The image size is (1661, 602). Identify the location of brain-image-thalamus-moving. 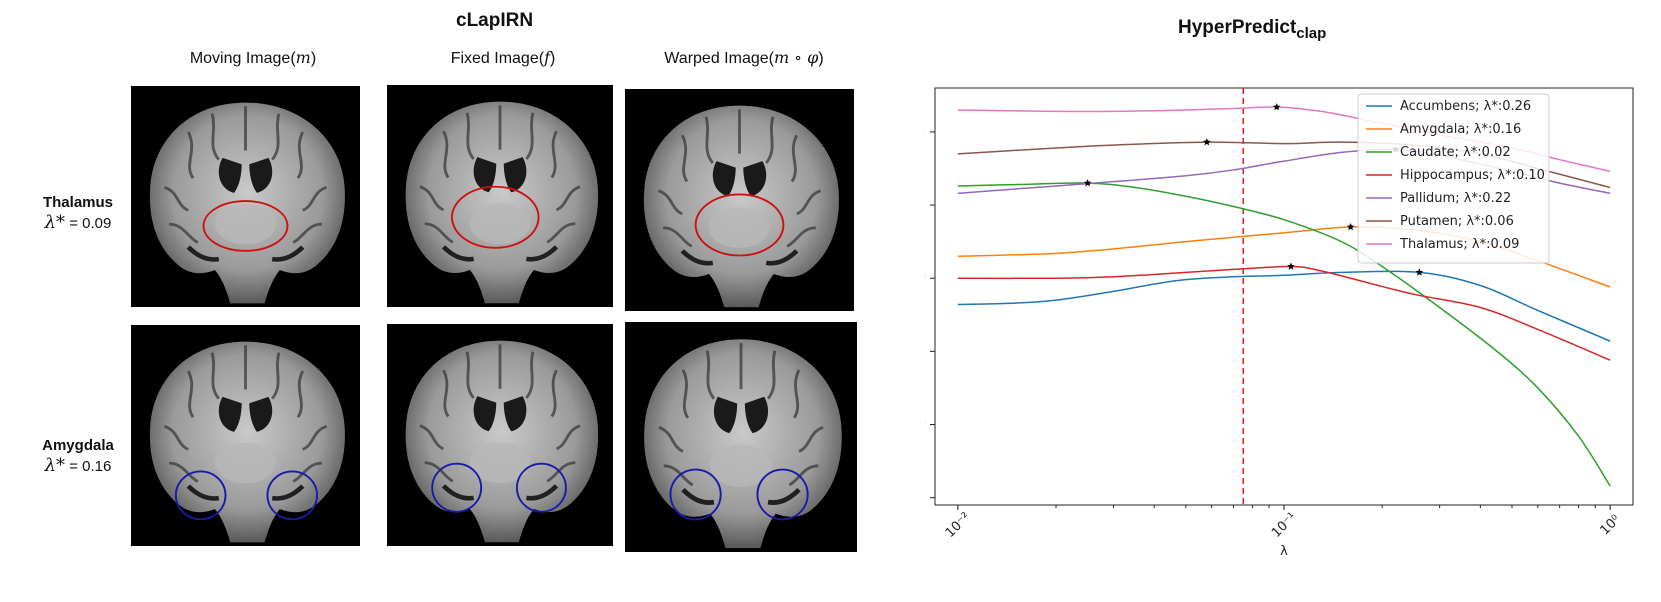
(245, 196).